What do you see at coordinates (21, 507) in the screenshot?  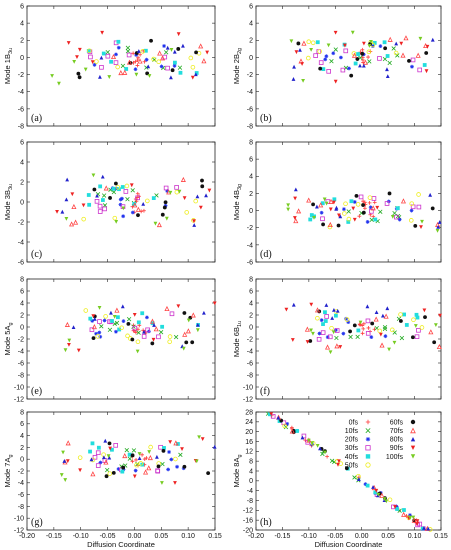 I see `y-tick-label: -8` at bounding box center [21, 507].